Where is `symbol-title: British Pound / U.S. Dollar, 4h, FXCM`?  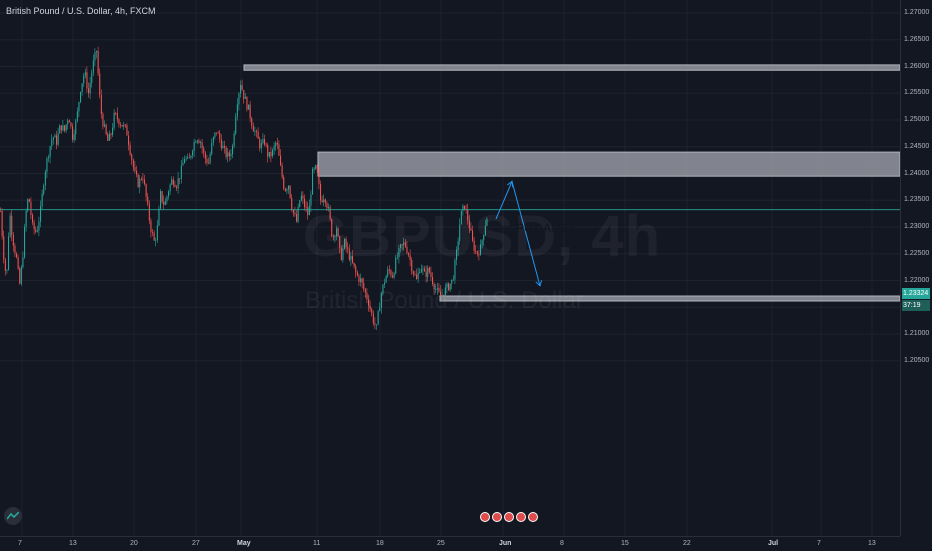
symbol-title: British Pound / U.S. Dollar, 4h, FXCM is located at coordinates (81, 11).